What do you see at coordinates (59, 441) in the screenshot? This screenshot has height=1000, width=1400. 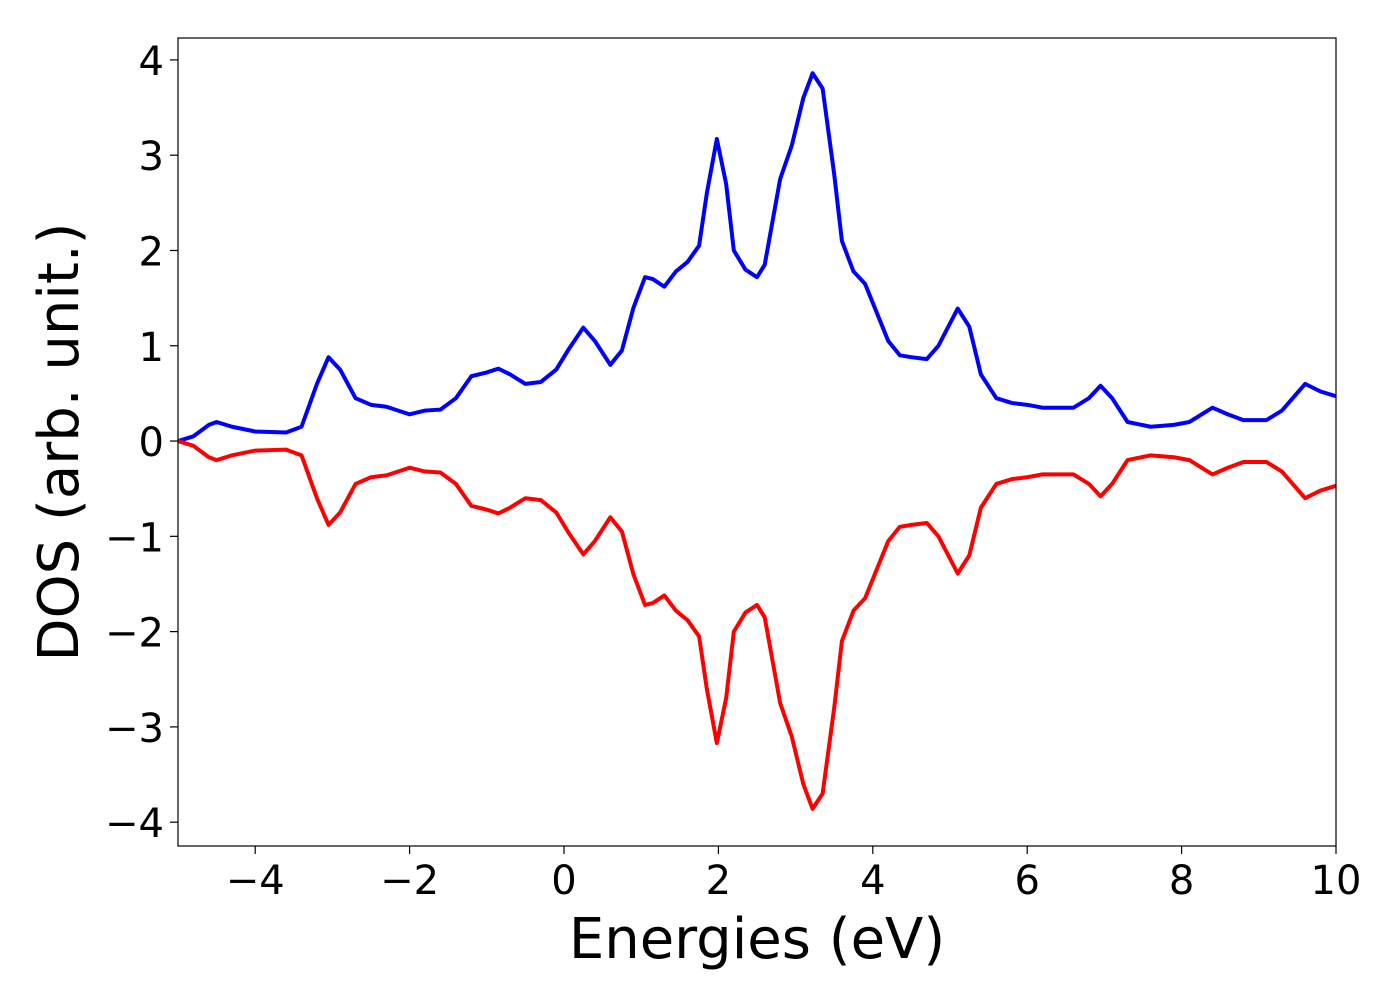 I see `y-axis-label: DOS (arb. unit.)` at bounding box center [59, 441].